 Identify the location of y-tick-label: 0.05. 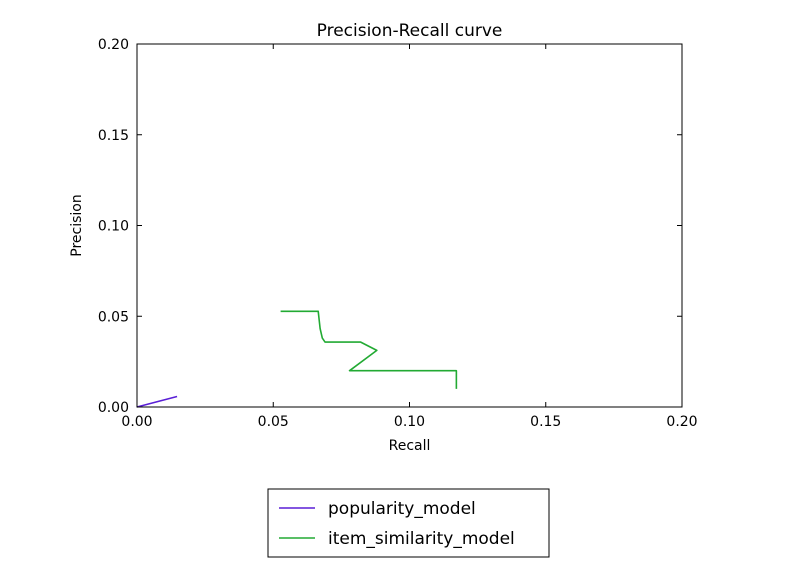
(113, 317).